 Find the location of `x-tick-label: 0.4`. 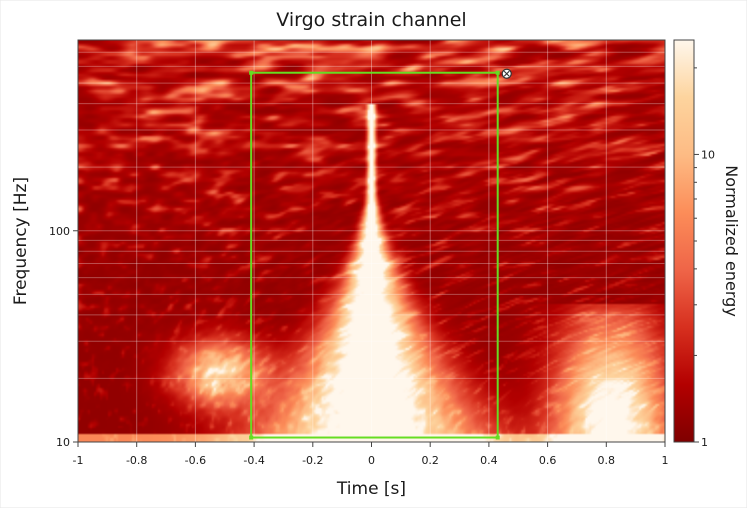

x-tick-label: 0.4 is located at coordinates (489, 460).